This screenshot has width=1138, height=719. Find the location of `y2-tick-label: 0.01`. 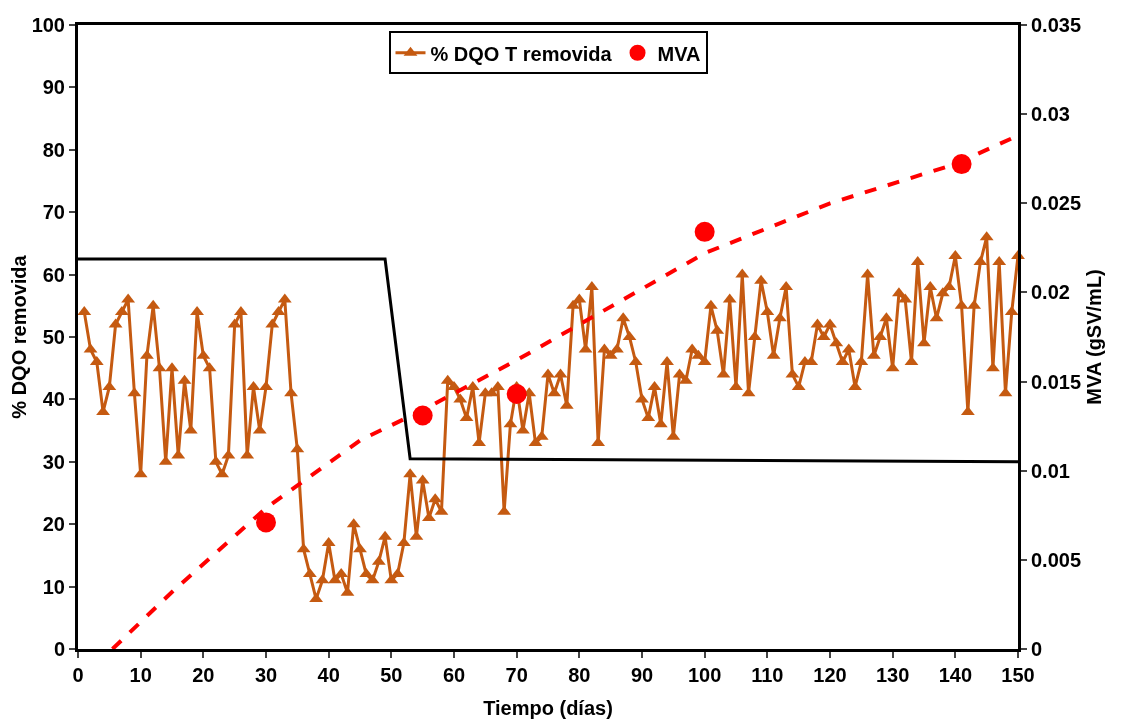

y2-tick-label: 0.01 is located at coordinates (1050, 470).